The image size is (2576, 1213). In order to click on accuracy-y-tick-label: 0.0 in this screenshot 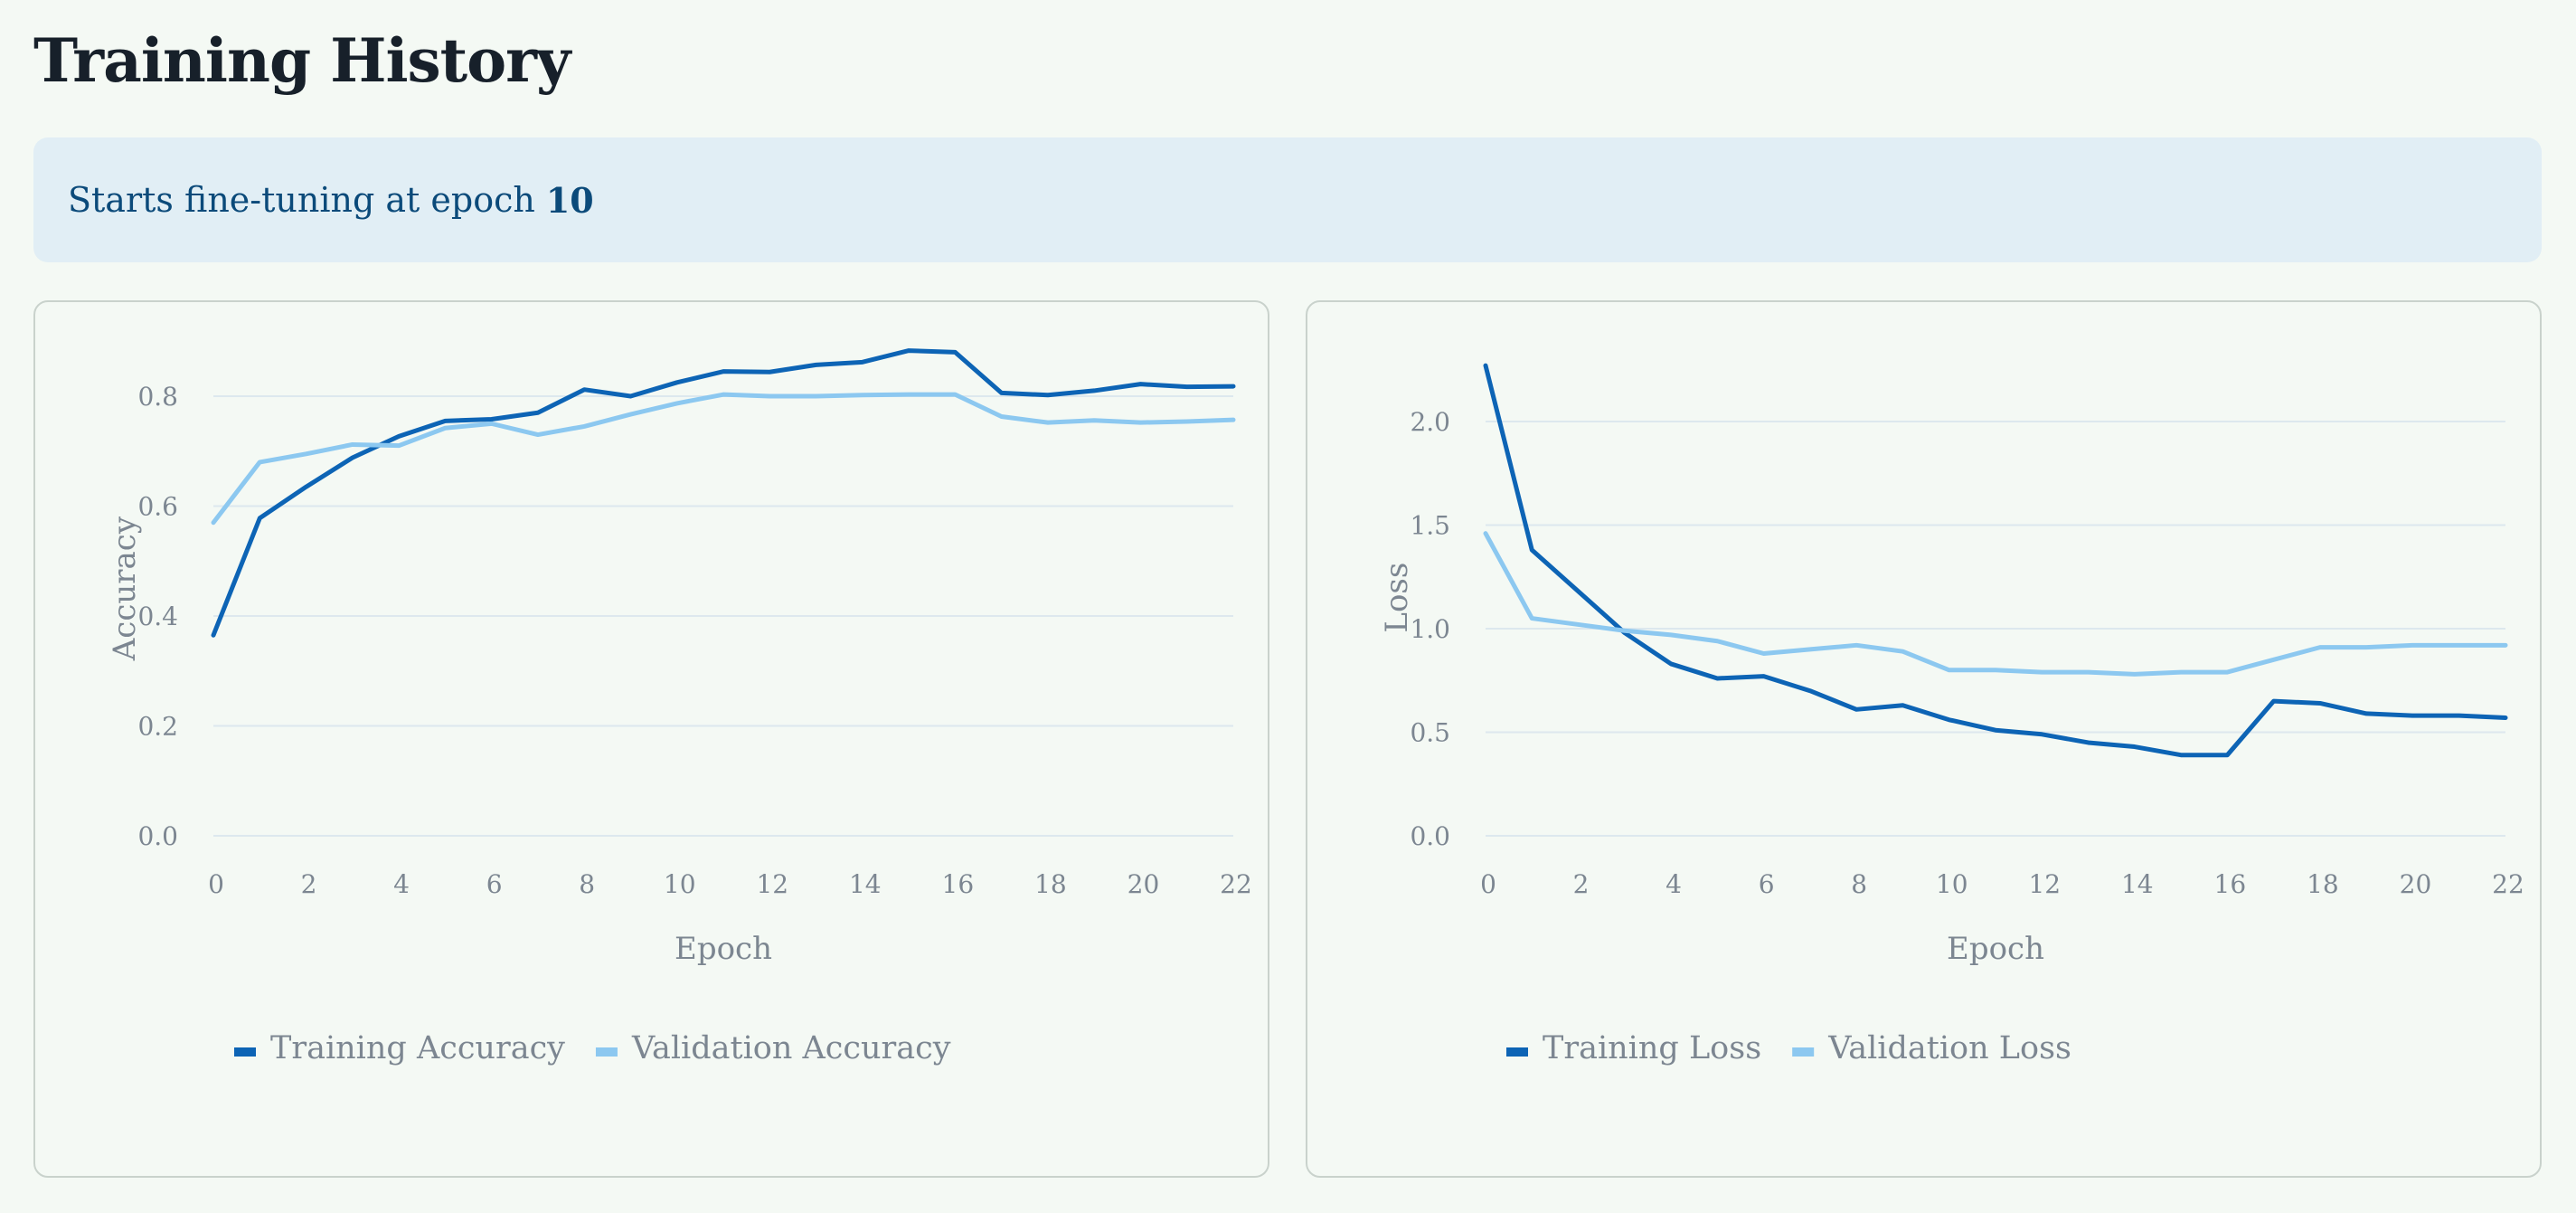, I will do `click(158, 836)`.